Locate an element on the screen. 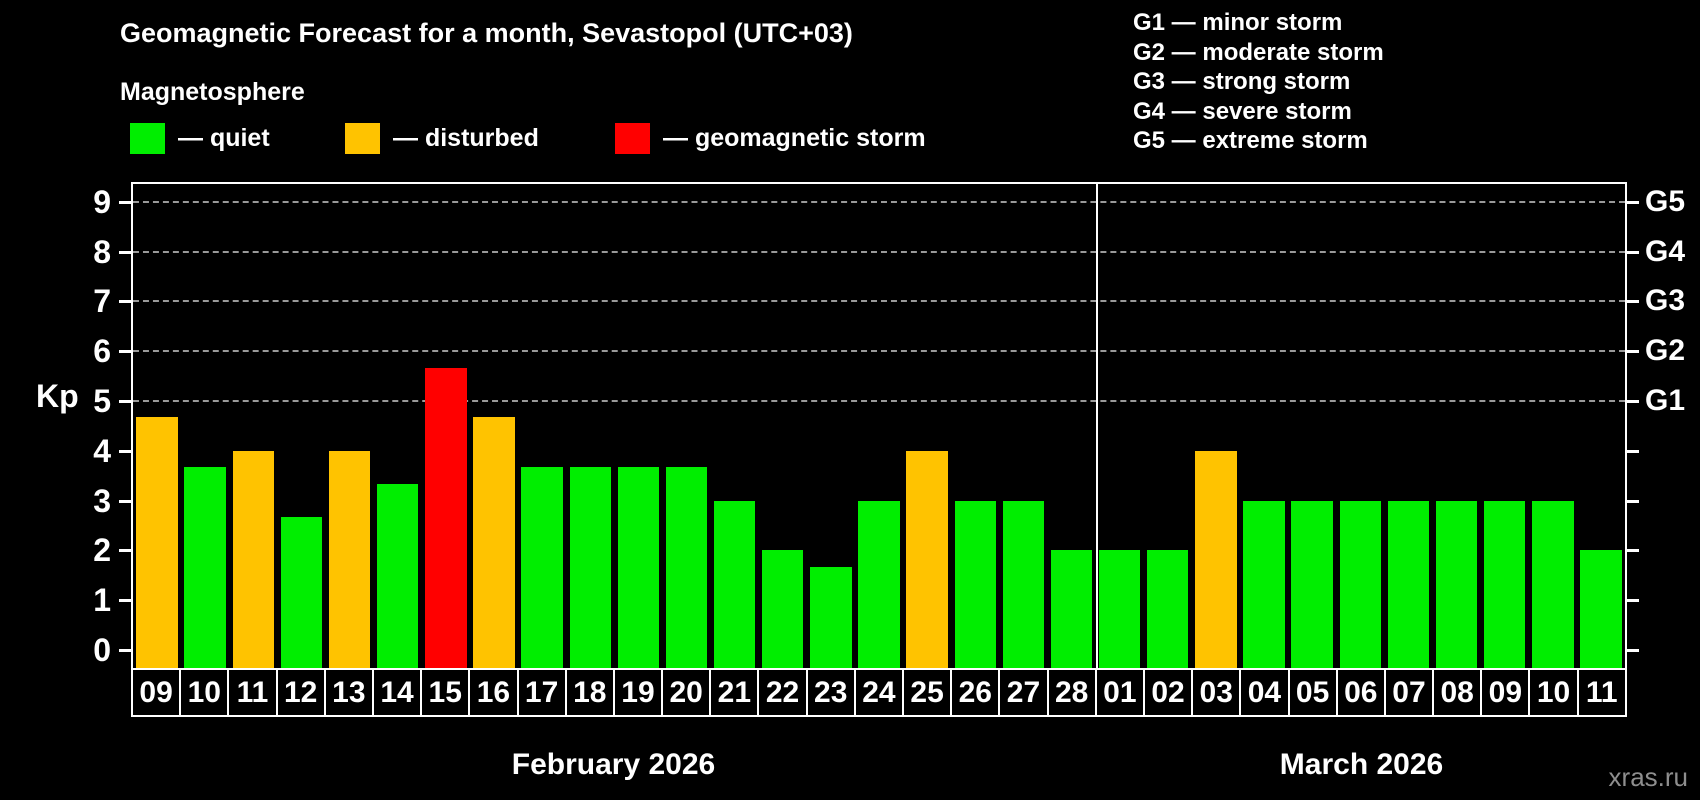 The image size is (1700, 800). day-cell-08: 08 is located at coordinates (1457, 692).